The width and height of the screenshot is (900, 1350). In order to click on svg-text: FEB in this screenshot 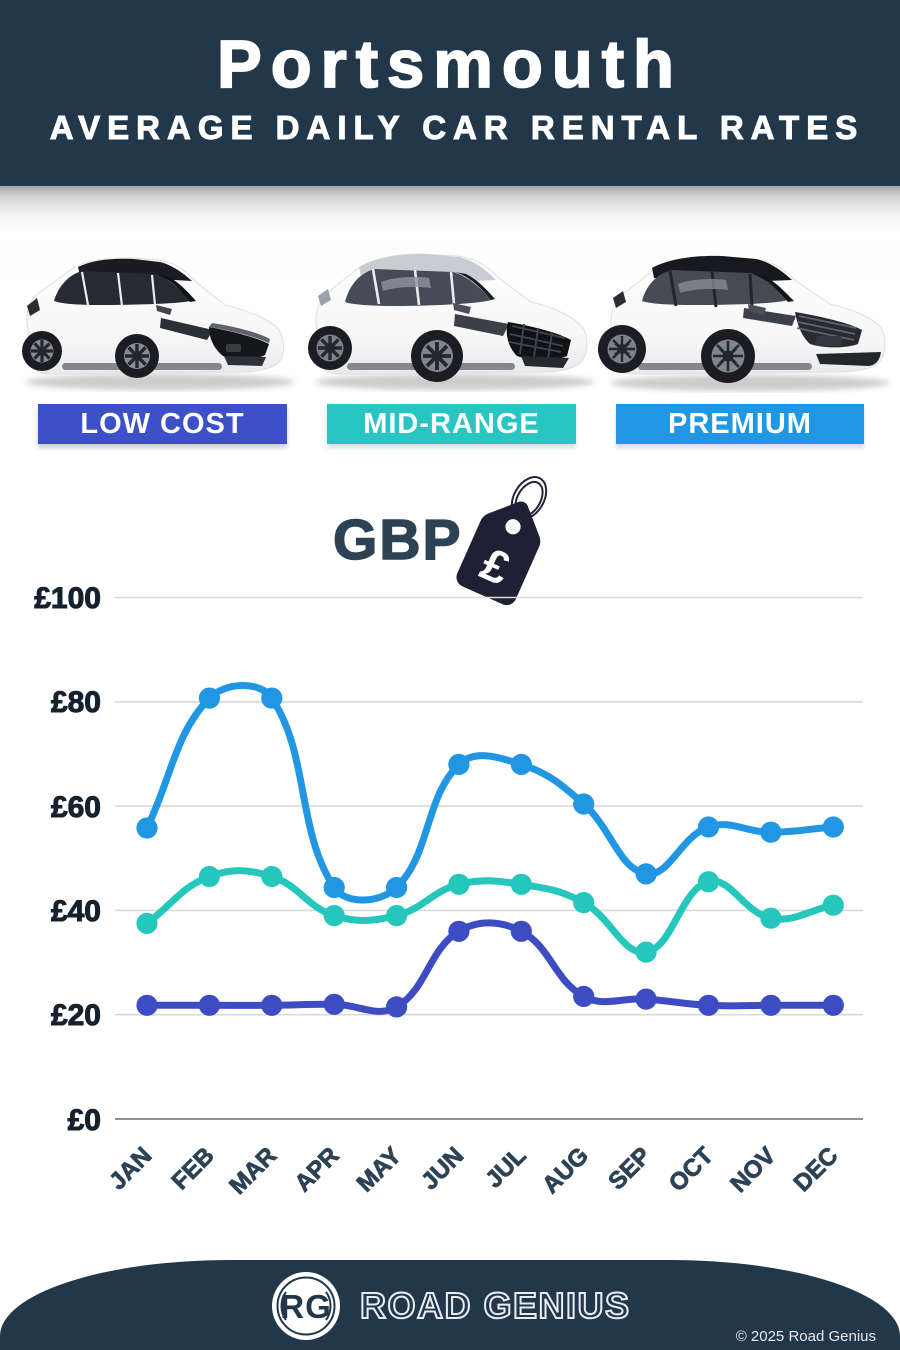, I will do `click(193, 1168)`.